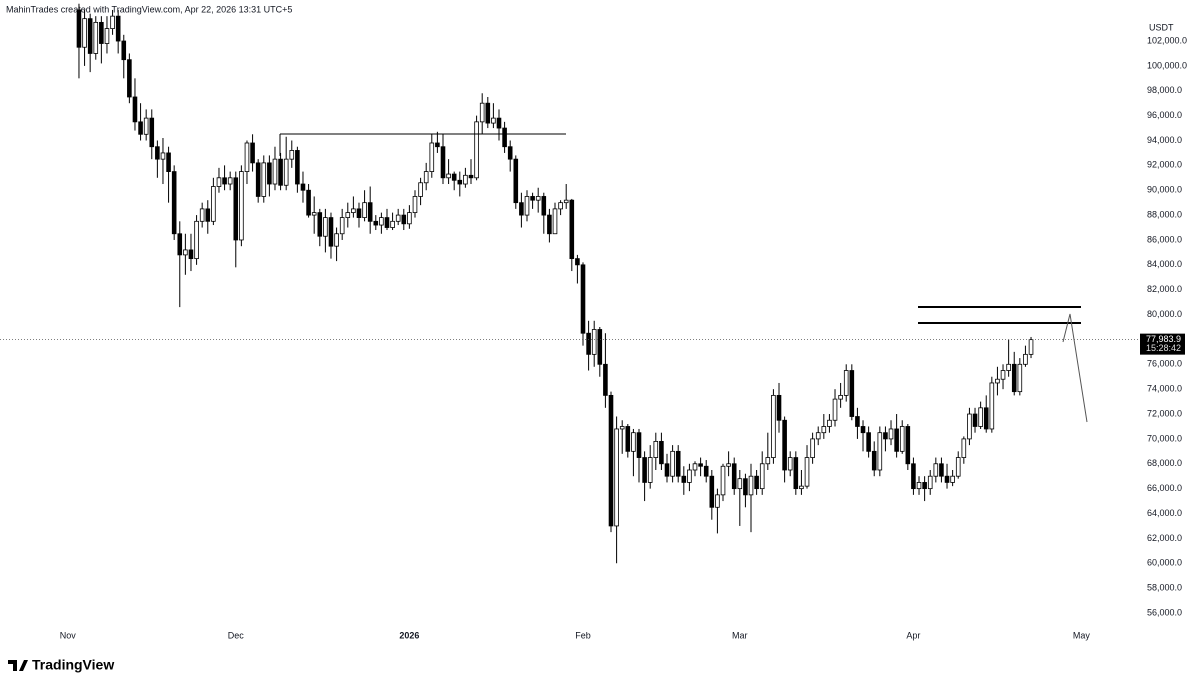 Image resolution: width=1199 pixels, height=685 pixels. I want to click on x-tick-label: Nov, so click(68, 635).